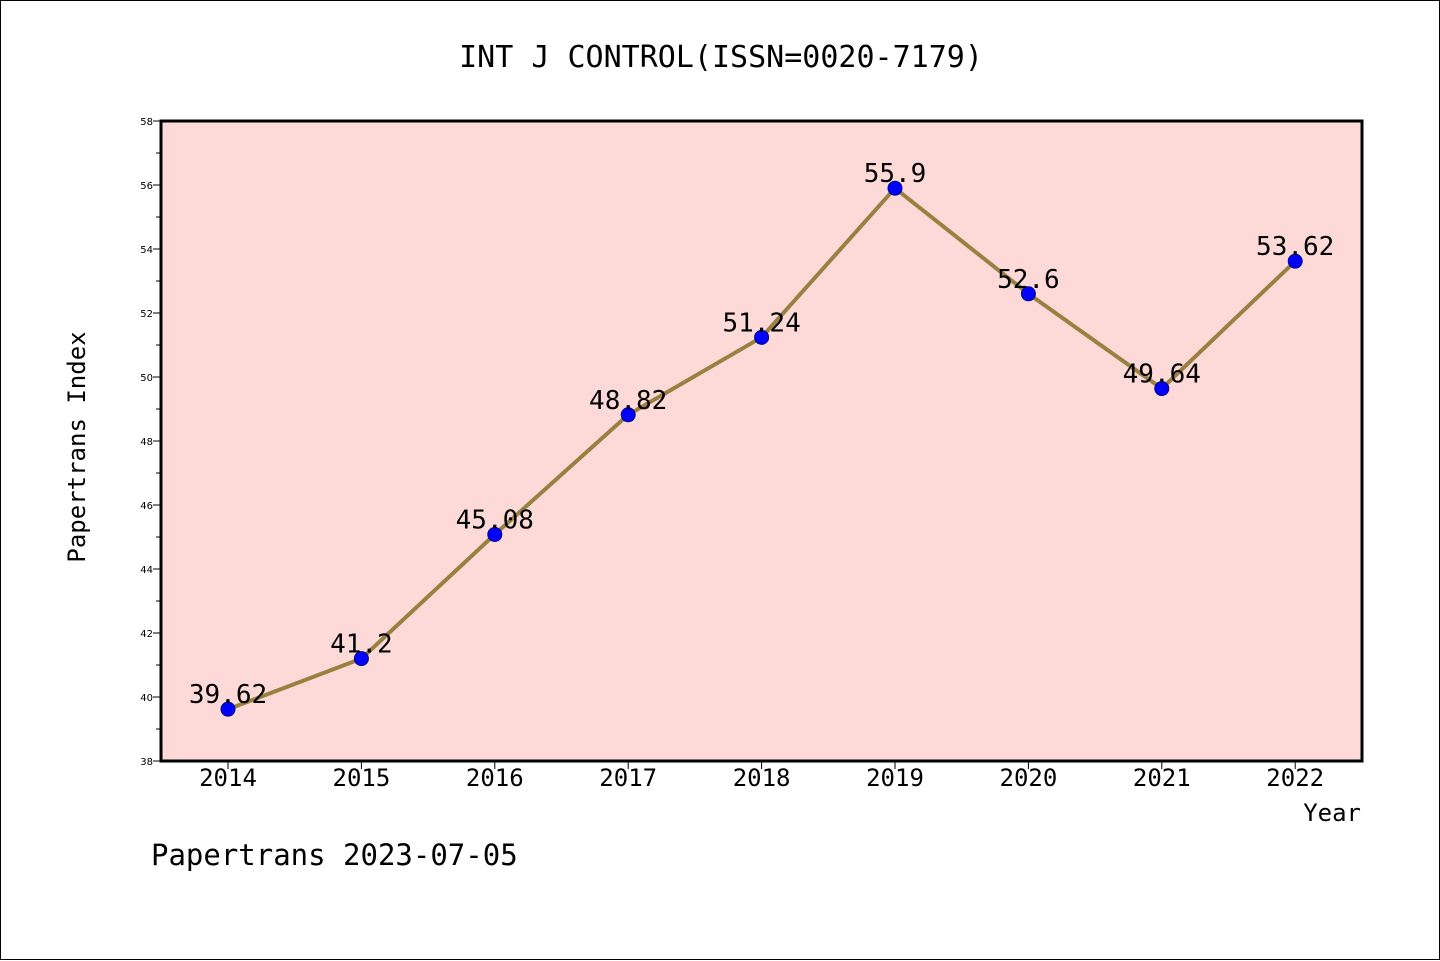 This screenshot has width=1440, height=961. What do you see at coordinates (1295, 247) in the screenshot?
I see `data-label: 53.62` at bounding box center [1295, 247].